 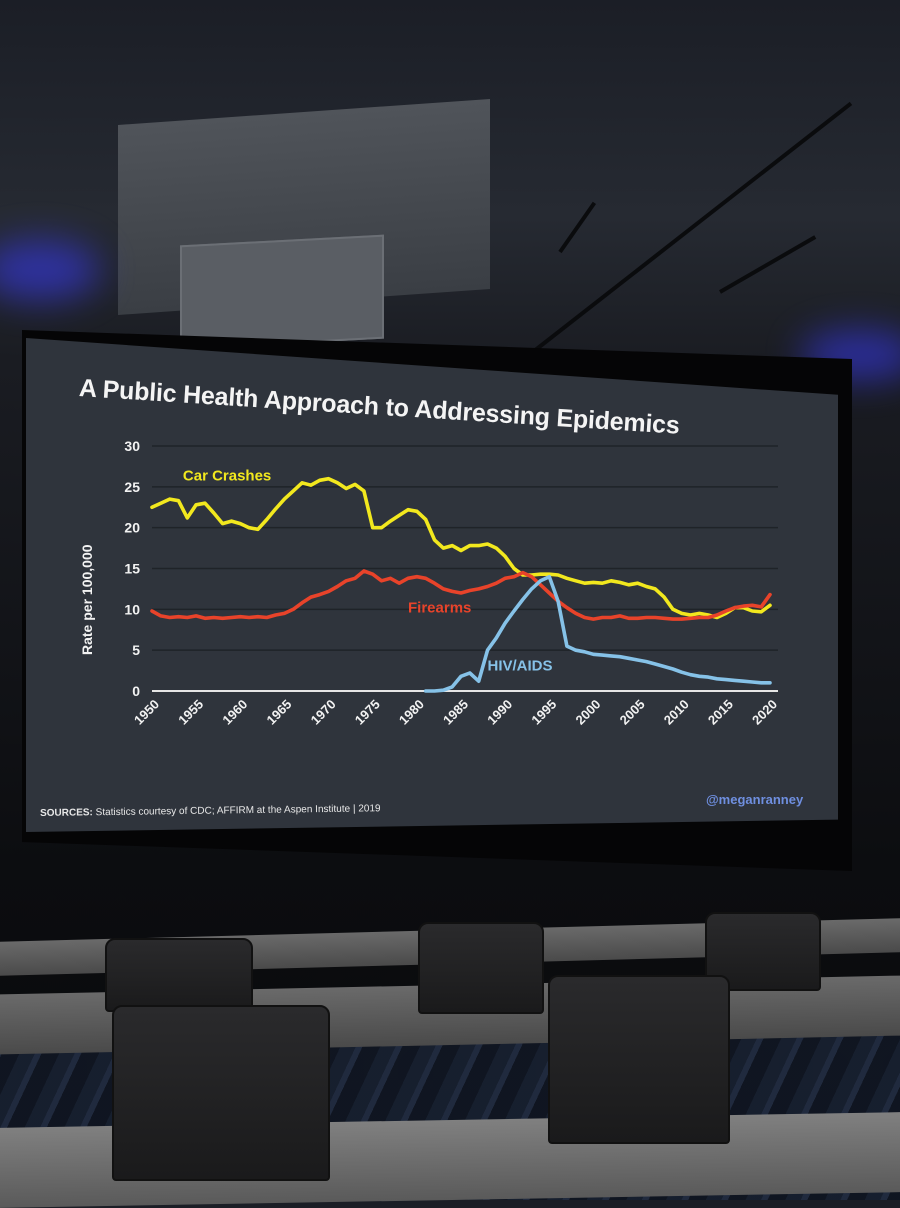 What do you see at coordinates (499, 712) in the screenshot?
I see `x-tick-label: 1990` at bounding box center [499, 712].